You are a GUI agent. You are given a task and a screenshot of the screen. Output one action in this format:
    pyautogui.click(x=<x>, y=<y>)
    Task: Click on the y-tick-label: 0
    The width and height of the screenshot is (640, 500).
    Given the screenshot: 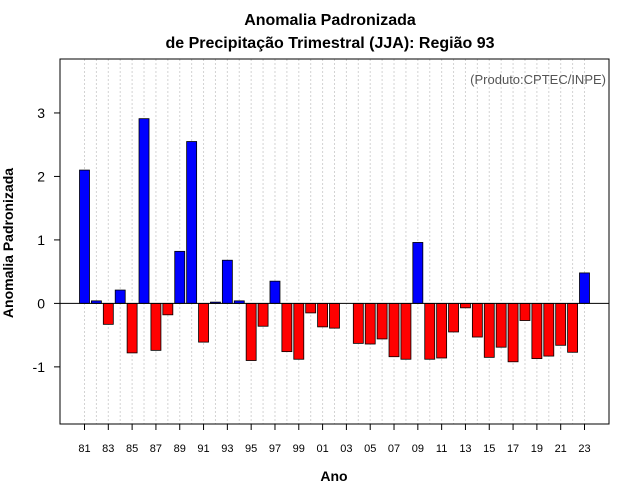 What is the action you would take?
    pyautogui.click(x=41, y=303)
    